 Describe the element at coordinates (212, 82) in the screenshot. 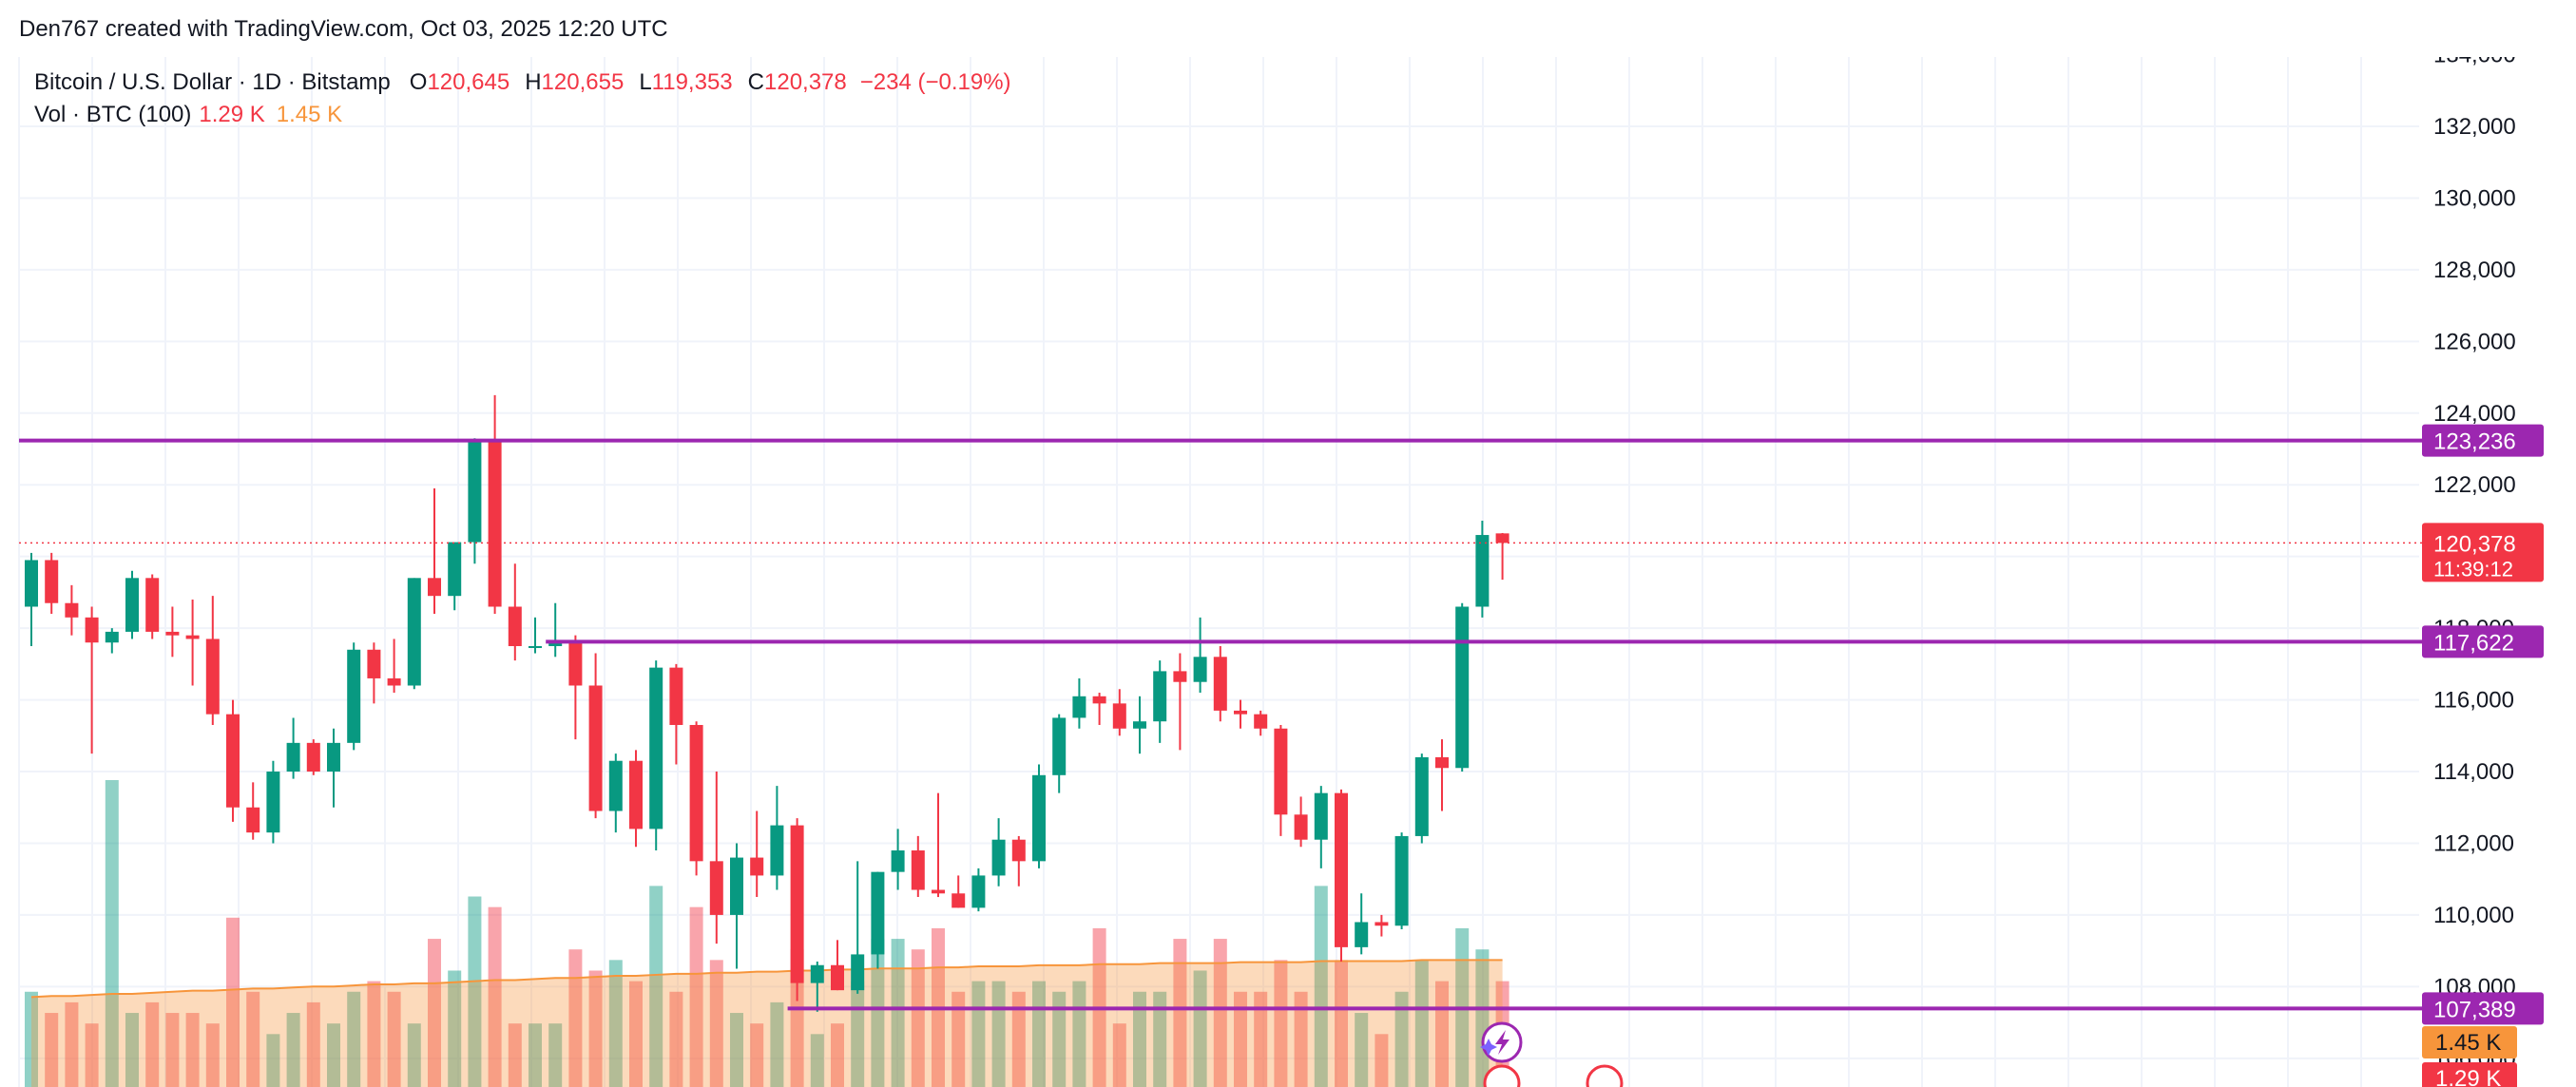

I see `symbol-title: Bitcoin / U.S. Dollar · 1D · Bitstamp` at that location.